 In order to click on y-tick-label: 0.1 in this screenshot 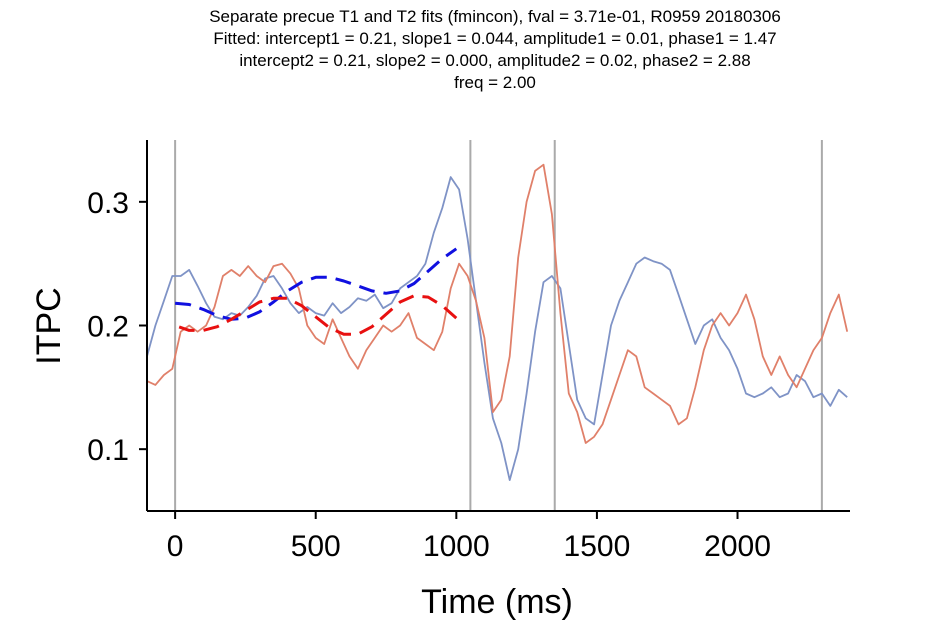, I will do `click(108, 450)`.